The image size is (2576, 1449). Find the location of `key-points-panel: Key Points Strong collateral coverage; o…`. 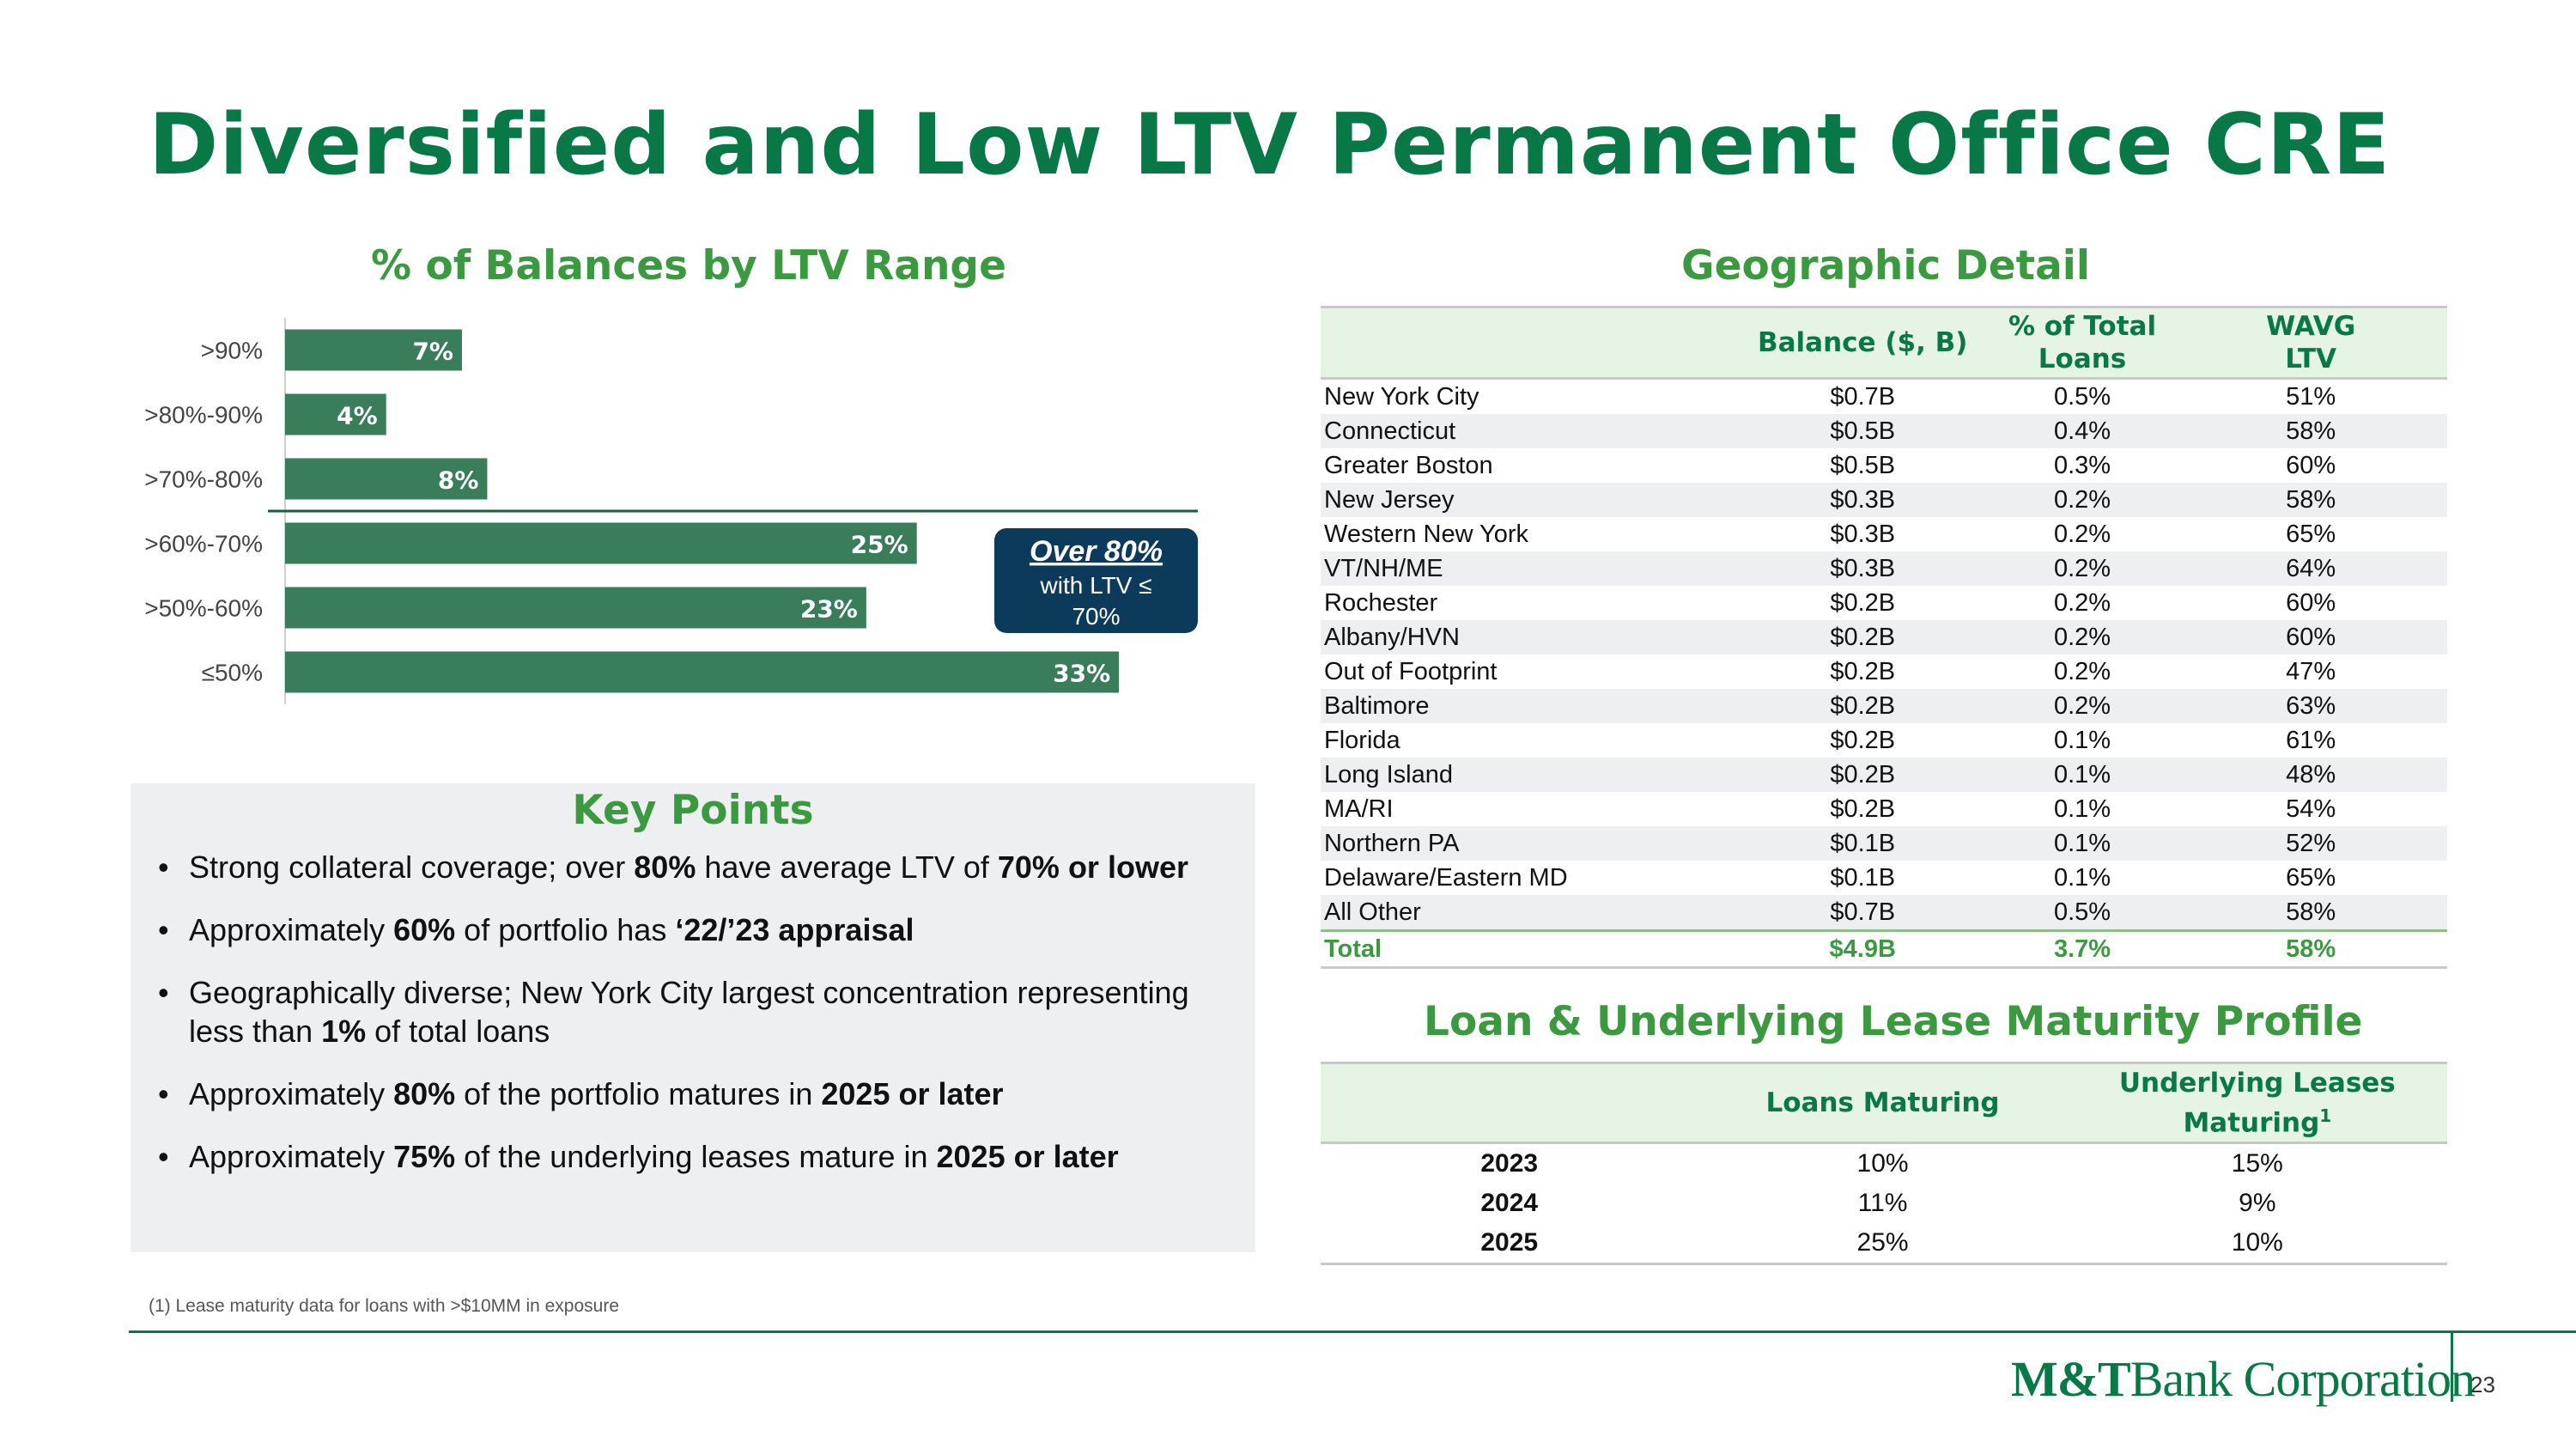

key-points-panel: Key Points Strong collateral coverage; o… is located at coordinates (693, 1017).